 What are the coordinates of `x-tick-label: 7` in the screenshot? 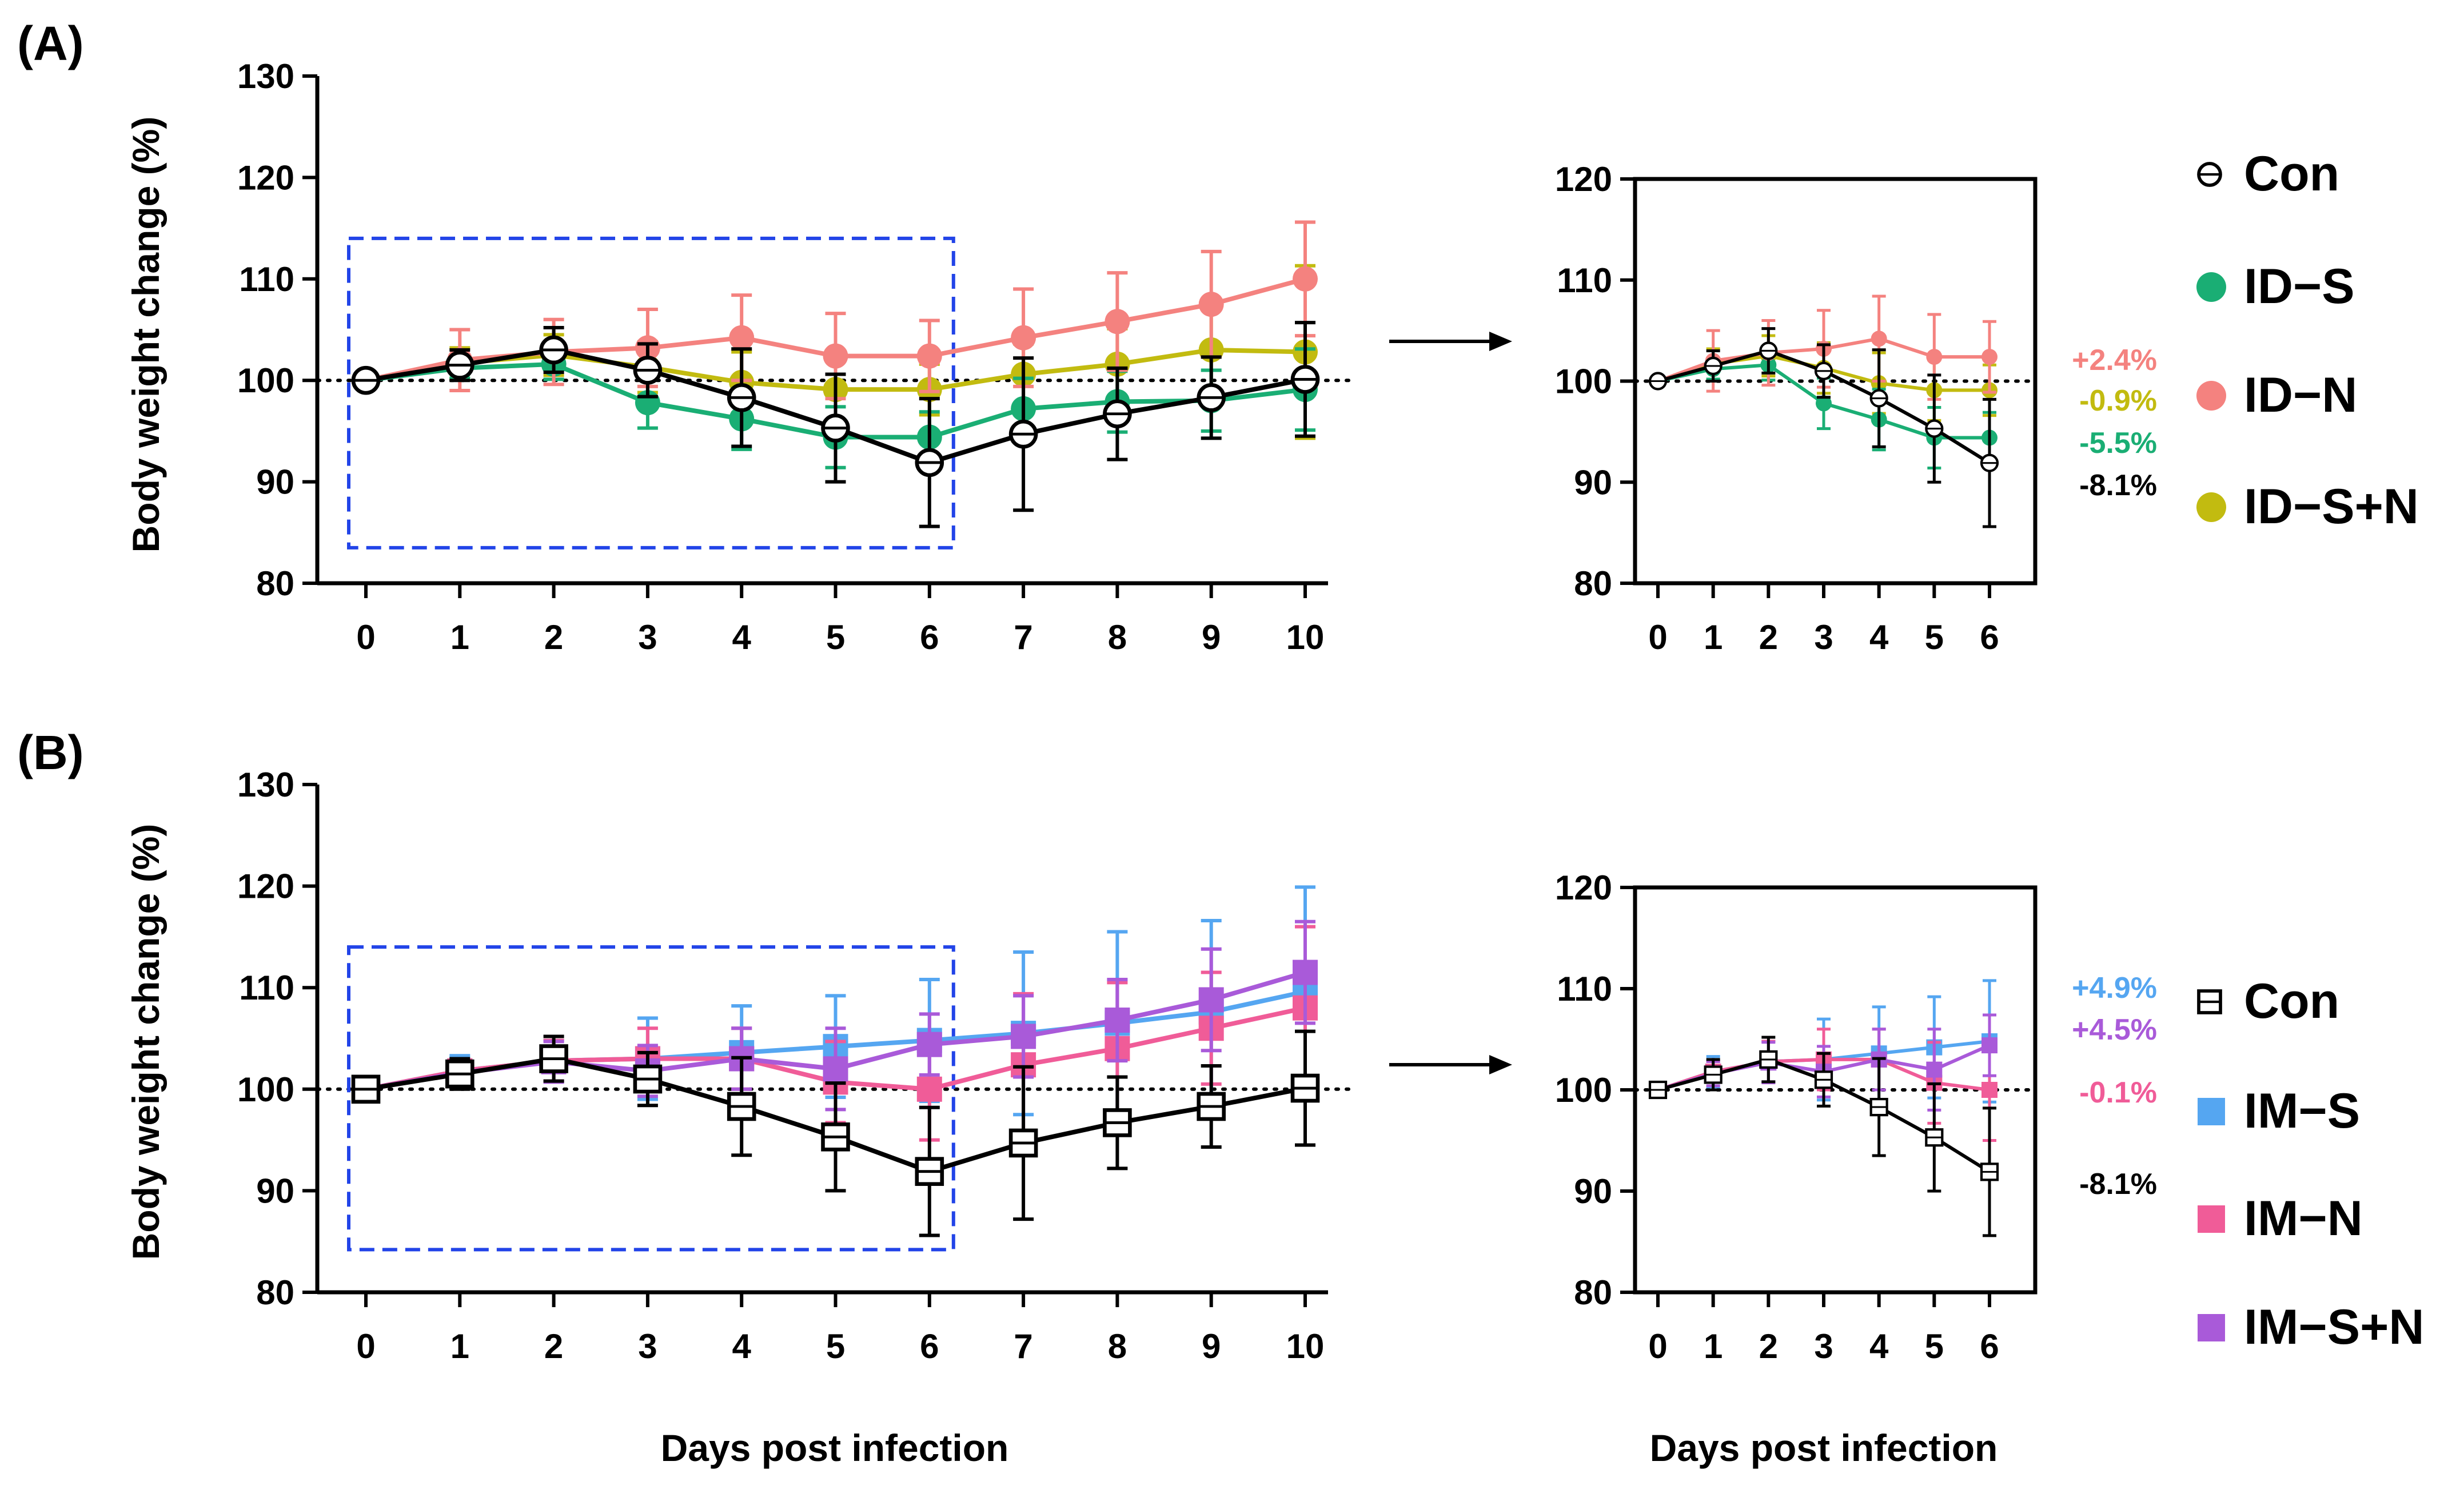 It's located at (1023, 1346).